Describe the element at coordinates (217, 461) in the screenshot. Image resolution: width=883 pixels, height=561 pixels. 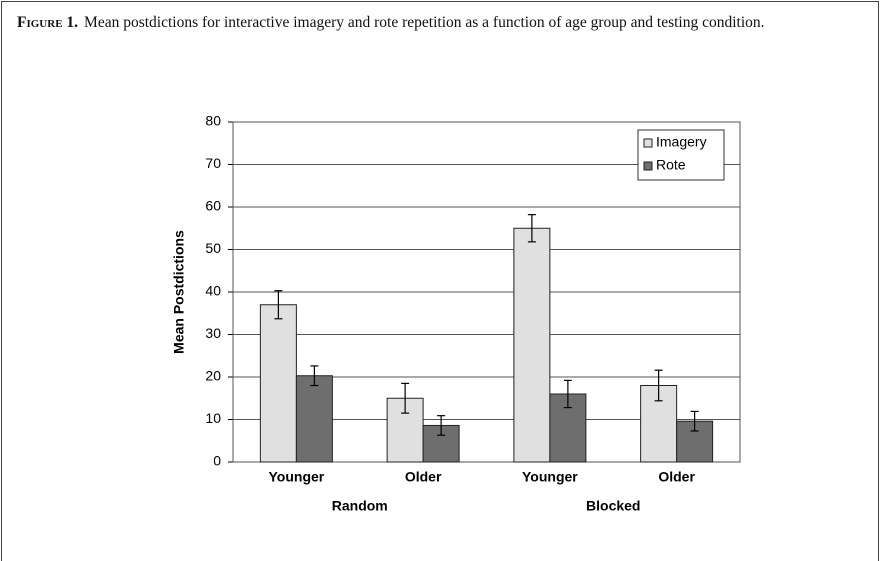
I see `y-tick-label: 0` at that location.